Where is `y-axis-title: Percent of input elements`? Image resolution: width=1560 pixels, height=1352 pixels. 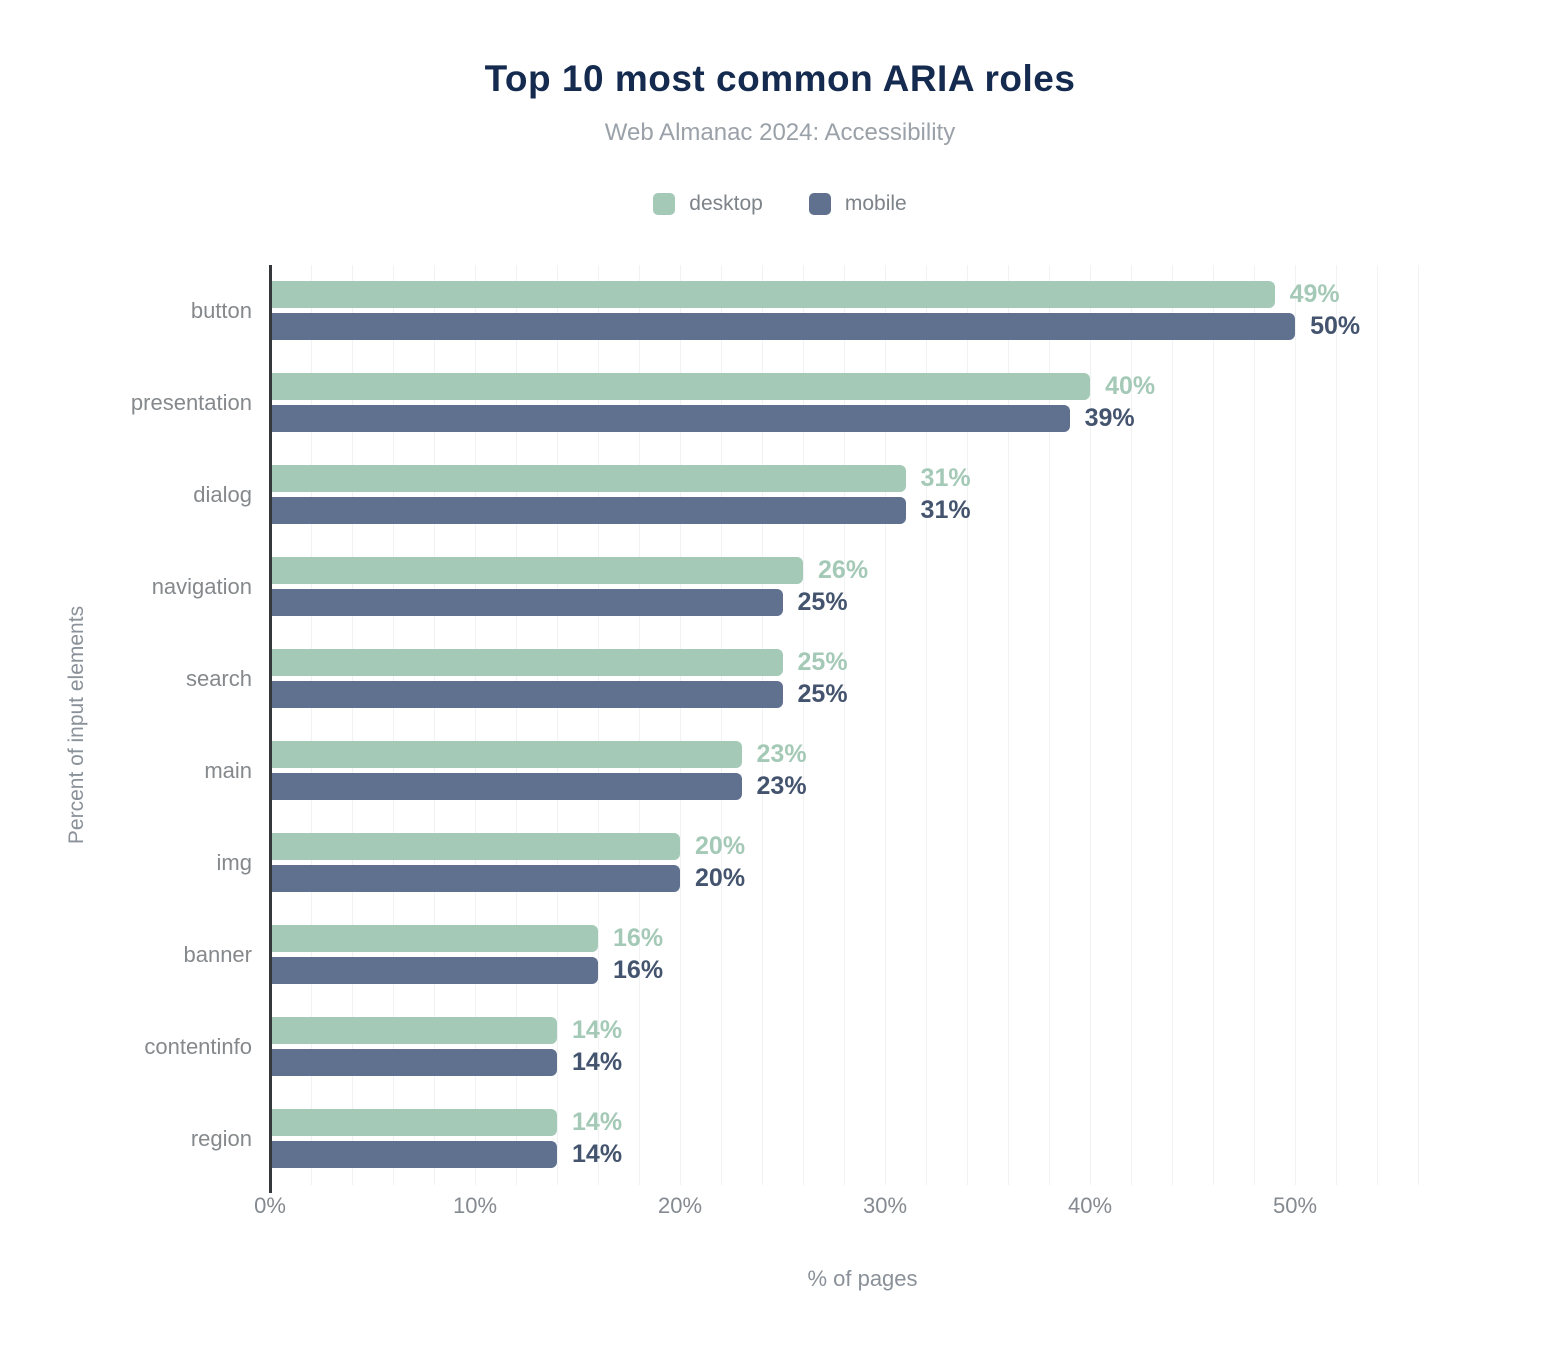 y-axis-title: Percent of input elements is located at coordinates (77, 725).